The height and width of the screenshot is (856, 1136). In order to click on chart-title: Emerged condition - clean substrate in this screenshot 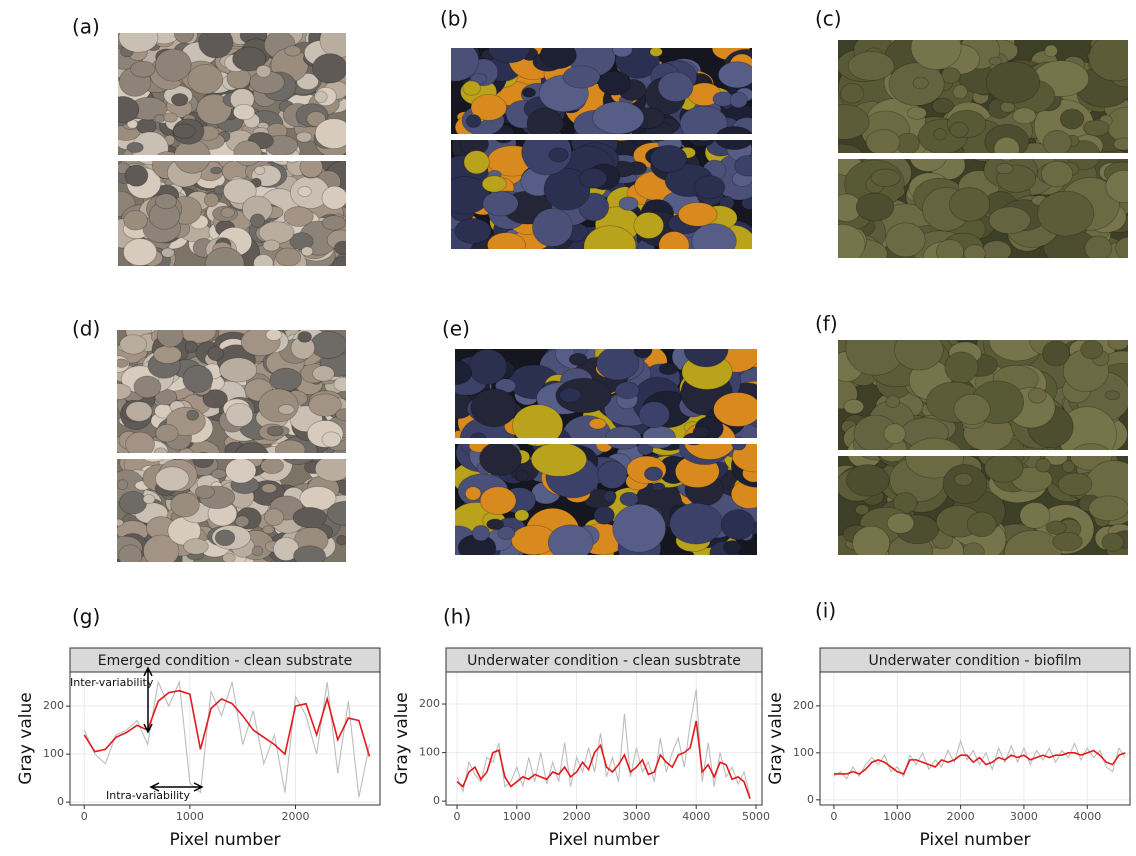, I will do `click(225, 661)`.